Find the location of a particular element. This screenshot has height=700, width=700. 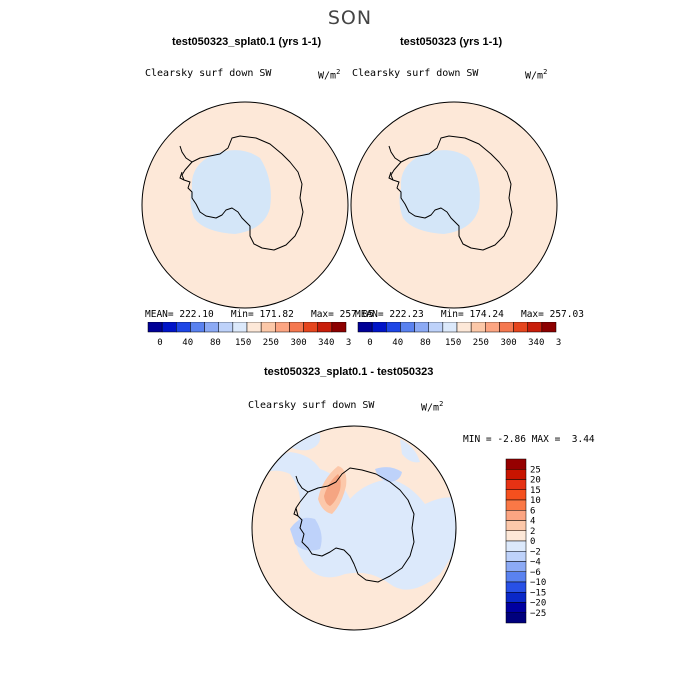

panel-2-title: test050323 (yrs 1-1) is located at coordinates (451, 42).